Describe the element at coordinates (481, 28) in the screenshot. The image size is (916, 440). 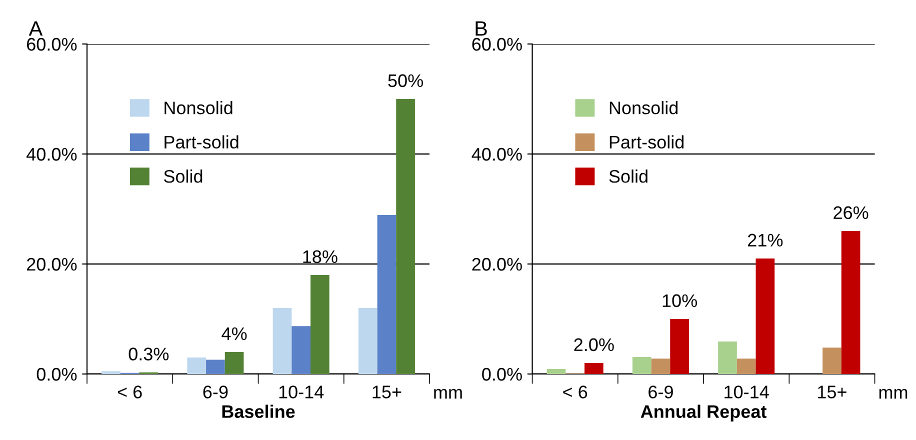
I see `chart-title: B` at that location.